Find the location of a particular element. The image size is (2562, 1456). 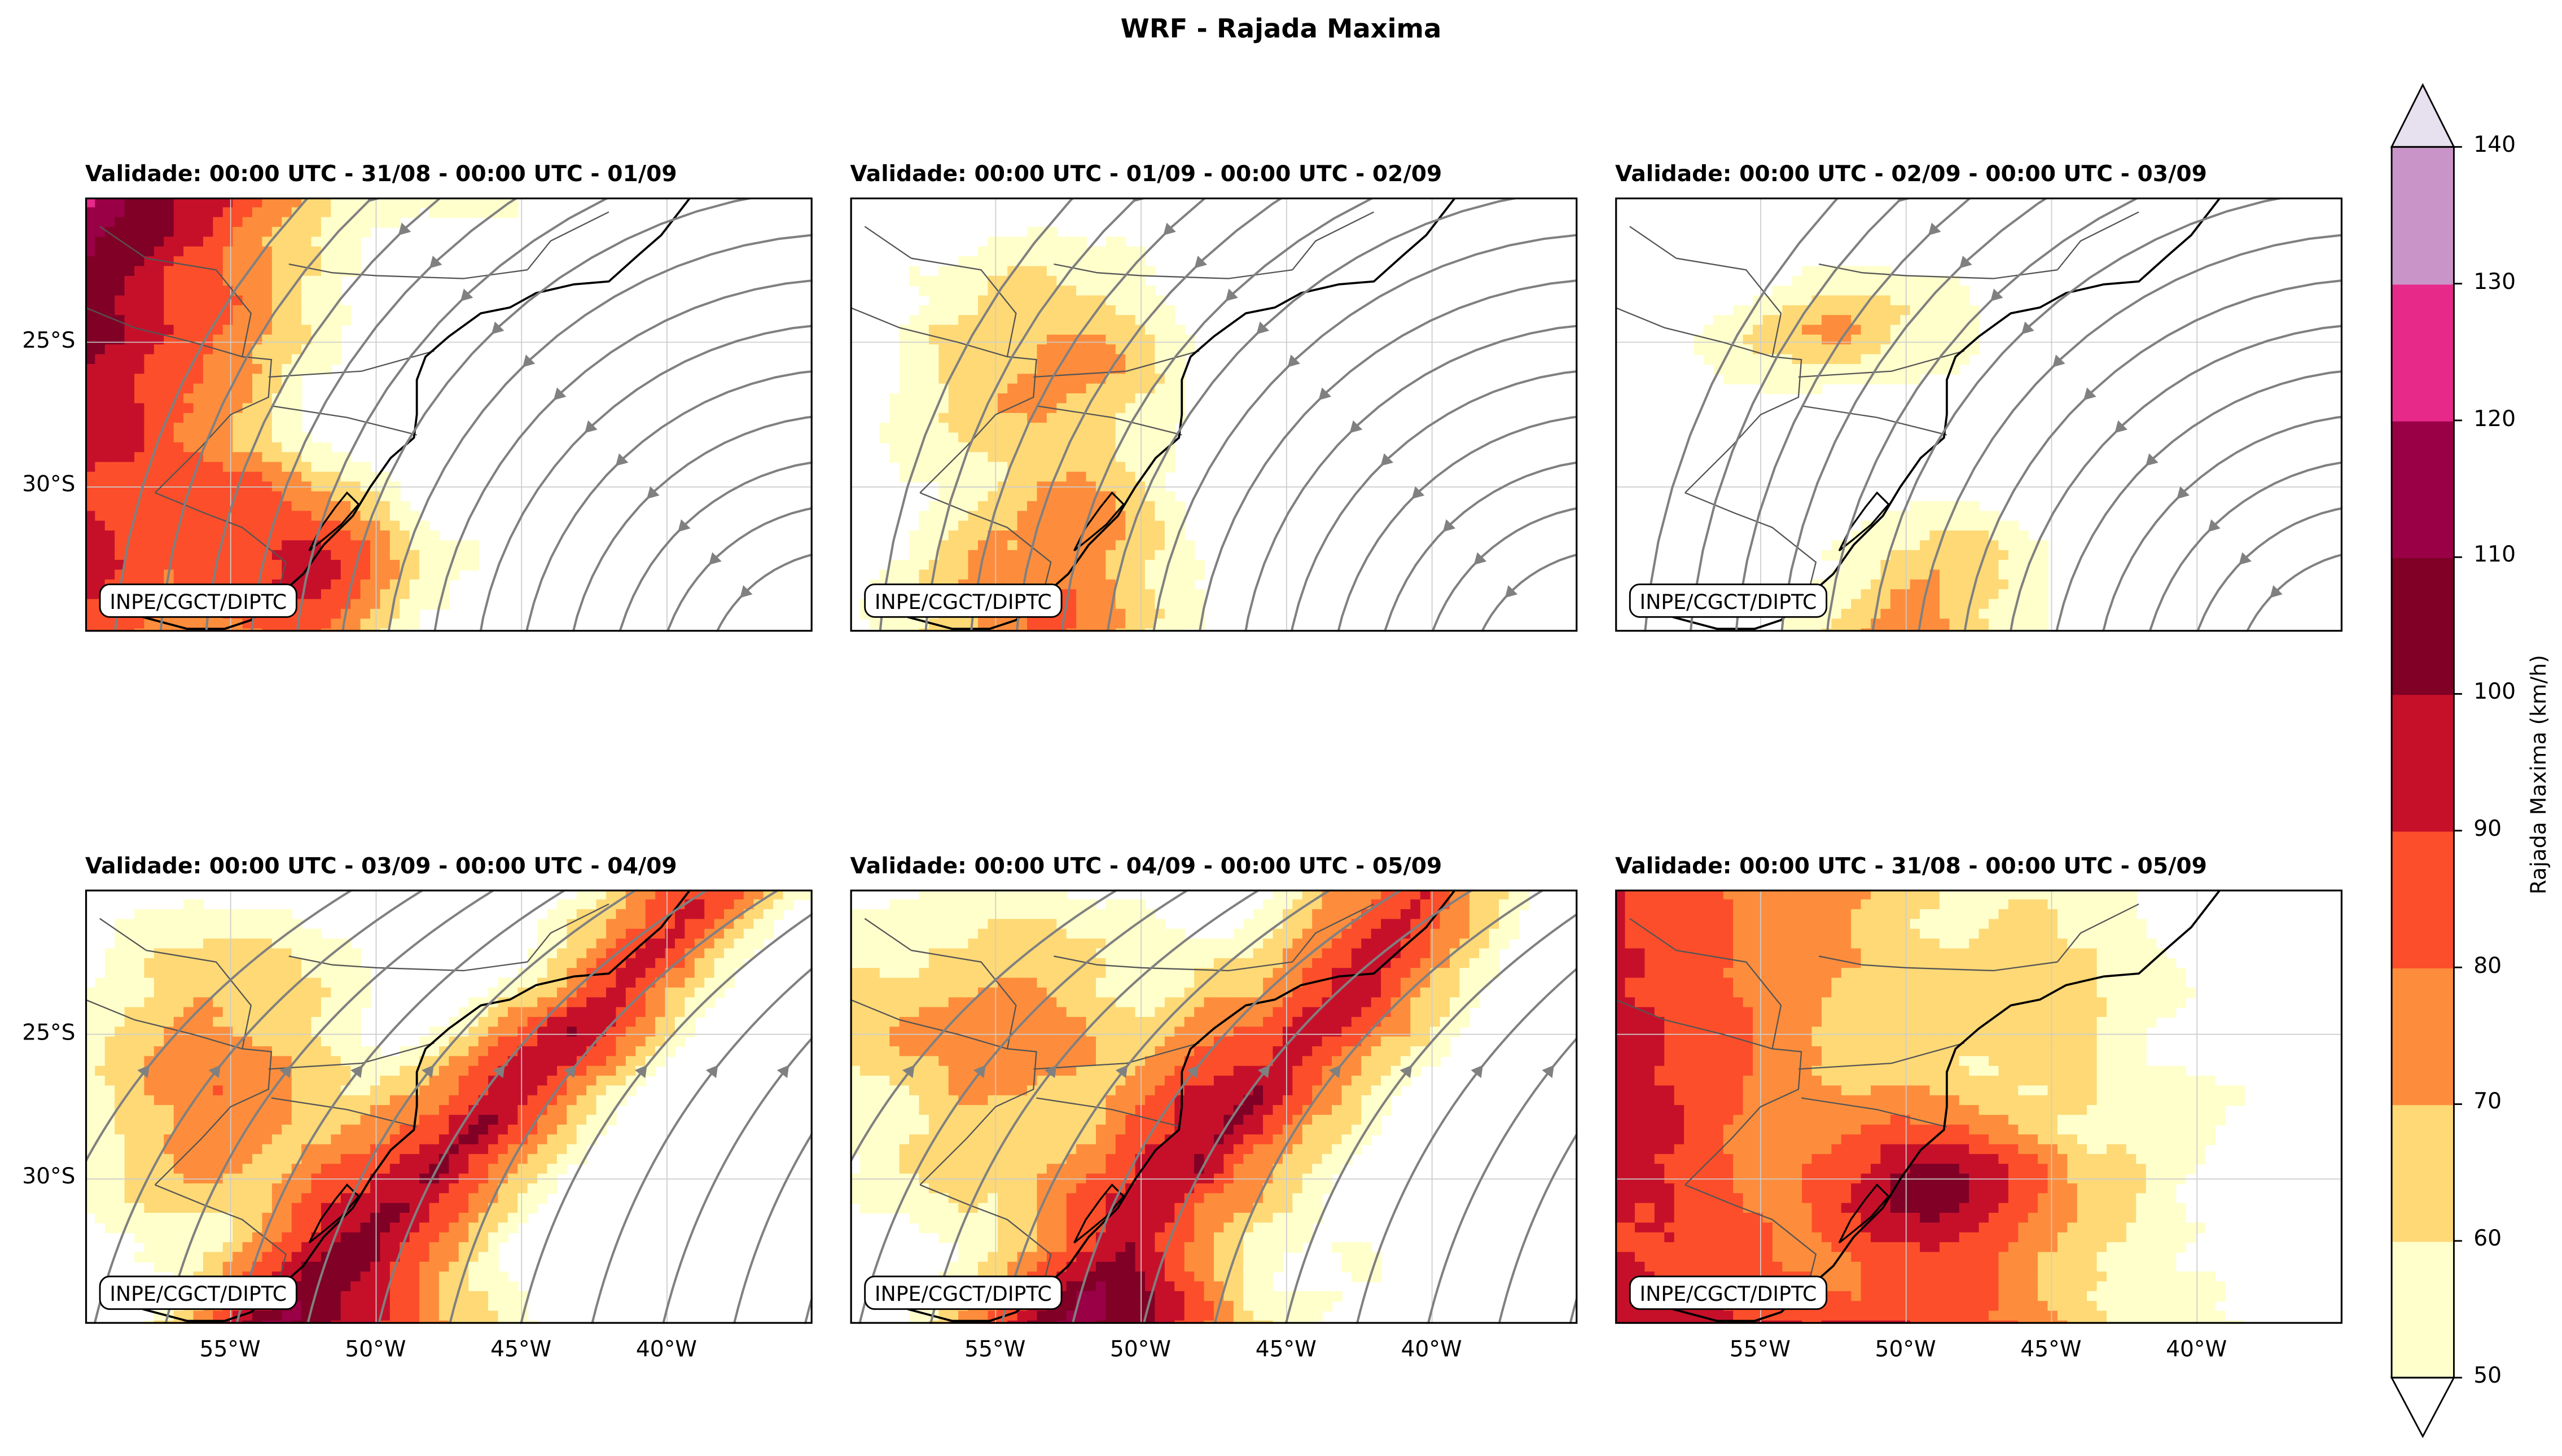

colorbar-tick-label: 80 is located at coordinates (2487, 966).